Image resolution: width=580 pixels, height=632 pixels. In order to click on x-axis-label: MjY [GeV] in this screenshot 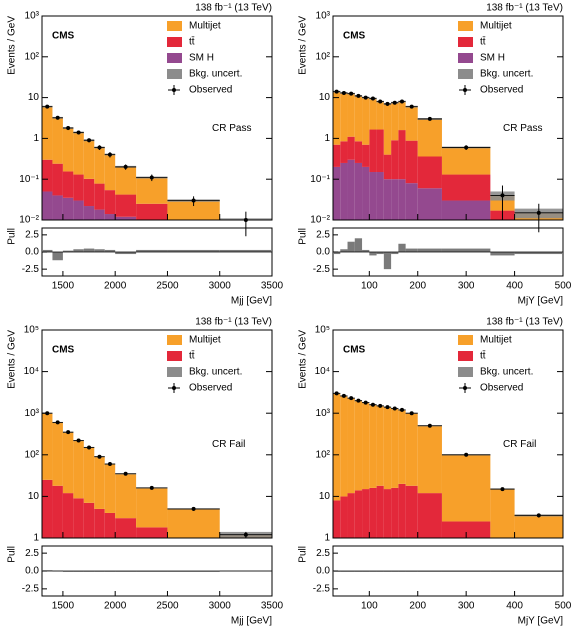, I will do `click(541, 621)`.